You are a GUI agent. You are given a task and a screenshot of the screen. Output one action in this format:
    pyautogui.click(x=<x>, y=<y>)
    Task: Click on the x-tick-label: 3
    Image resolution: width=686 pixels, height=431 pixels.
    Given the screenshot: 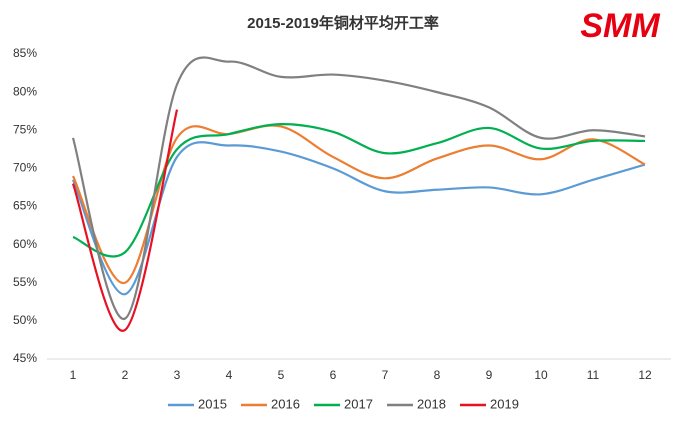 What is the action you would take?
    pyautogui.click(x=177, y=375)
    